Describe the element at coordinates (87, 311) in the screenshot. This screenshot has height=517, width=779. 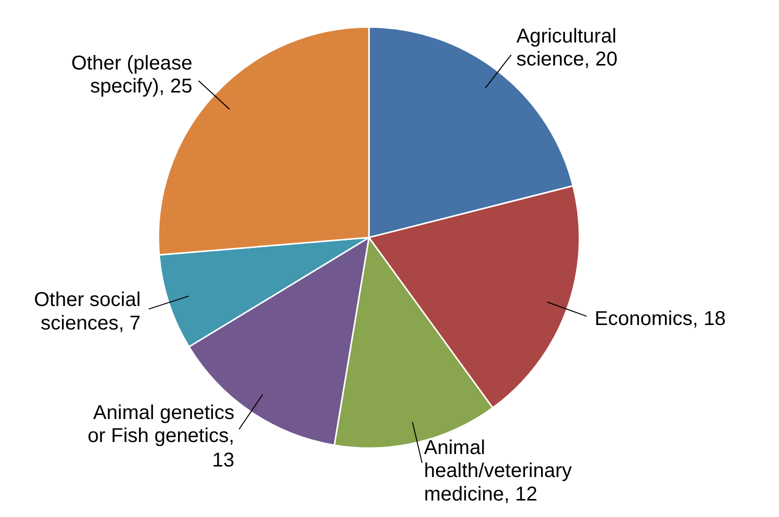
I see `slice-label: Other social sciences, 7` at that location.